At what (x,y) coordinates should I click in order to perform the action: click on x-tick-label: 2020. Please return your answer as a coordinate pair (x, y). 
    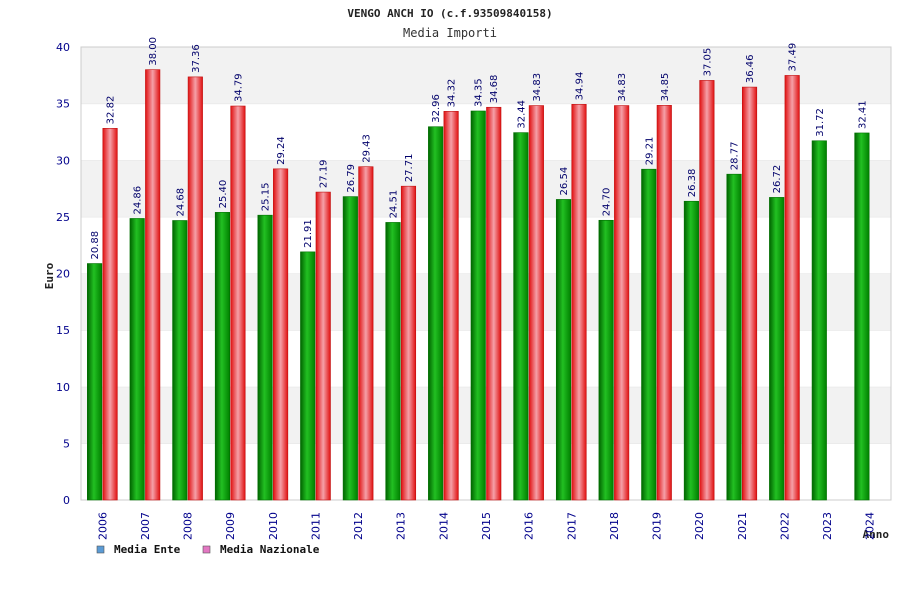
    Looking at the image, I should click on (699, 526).